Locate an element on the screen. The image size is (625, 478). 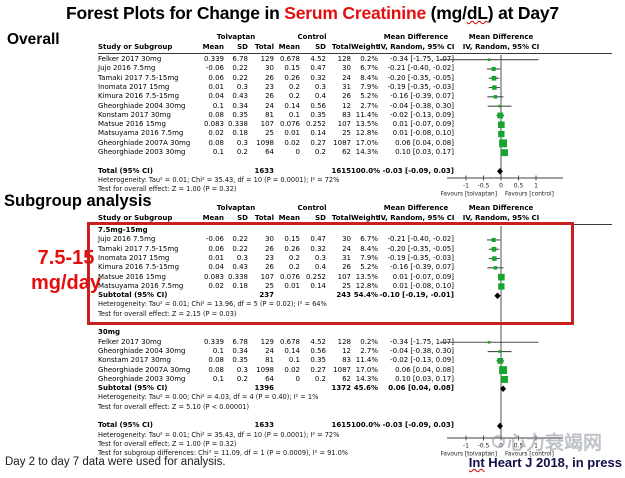
numeric-cell: 62 is located at coordinates (346, 152).